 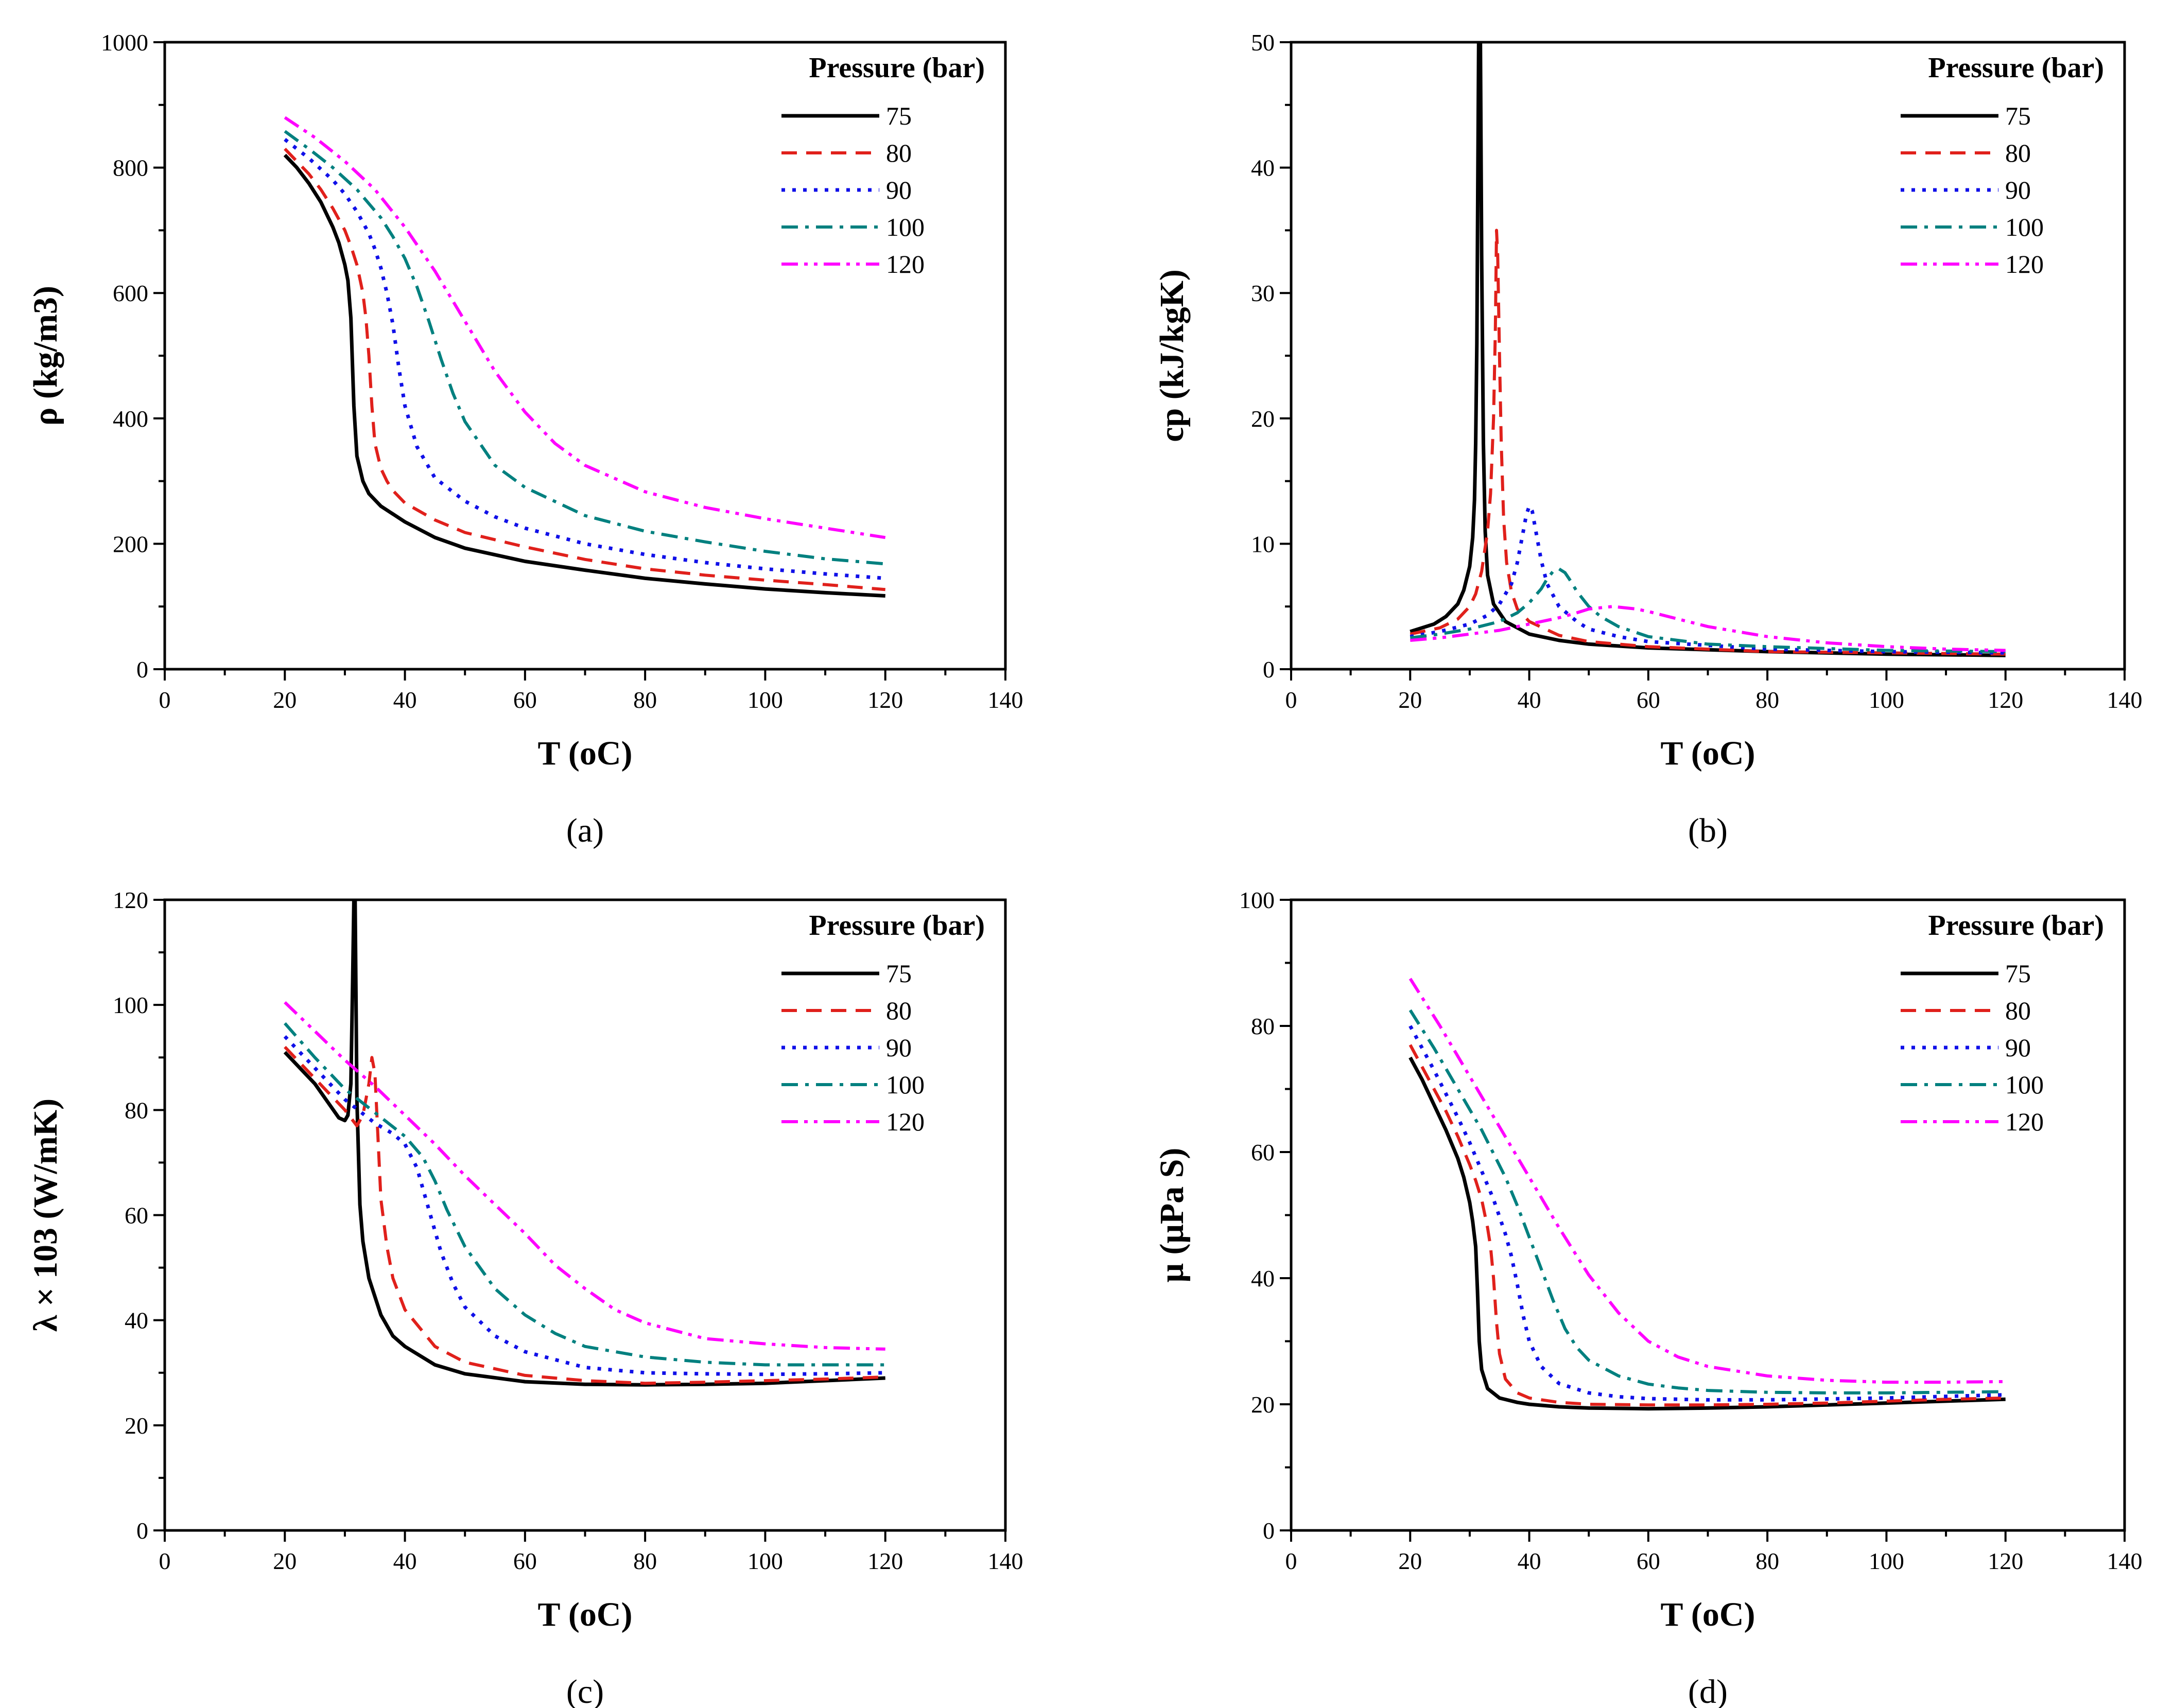 I want to click on y-tick-label: 400, so click(x=130, y=419).